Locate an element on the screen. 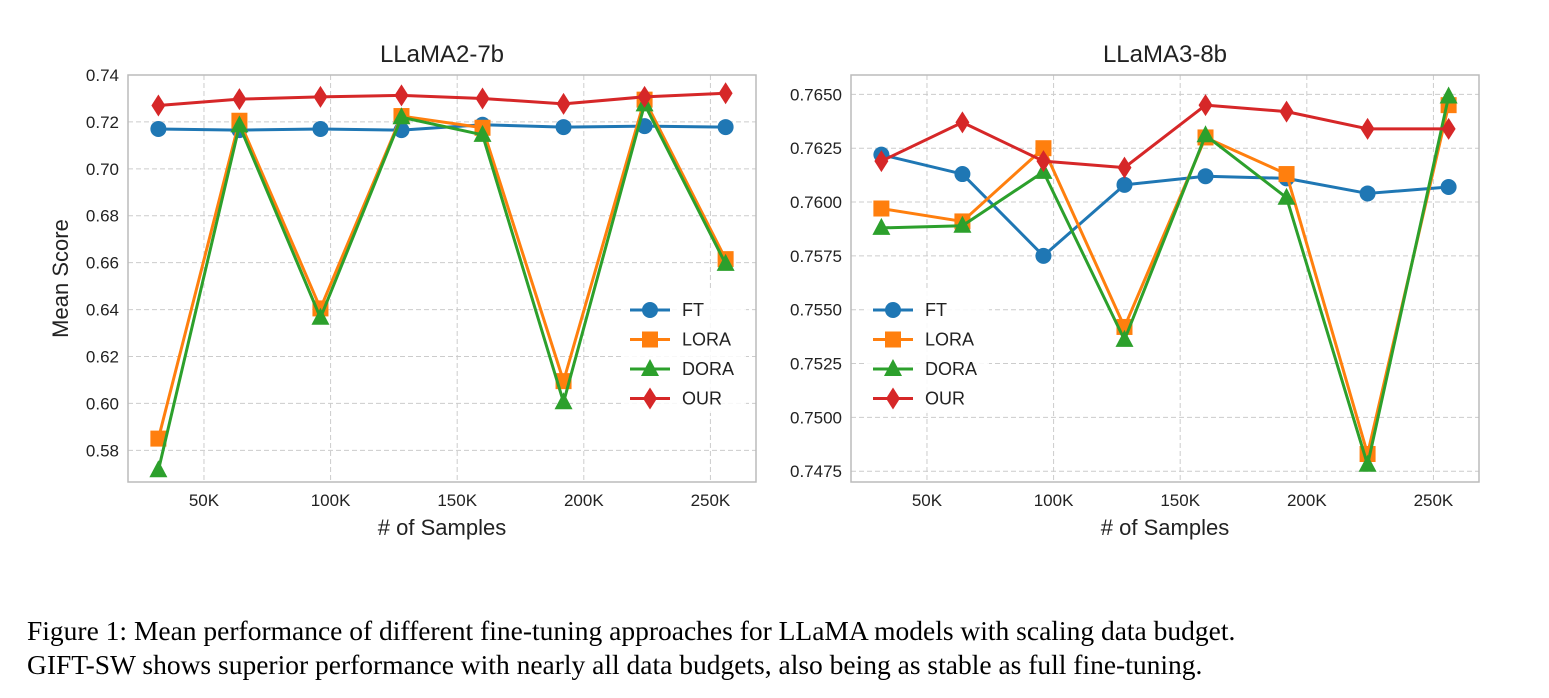 This screenshot has height=698, width=1549. y-tick-label: 0.7575 is located at coordinates (816, 256).